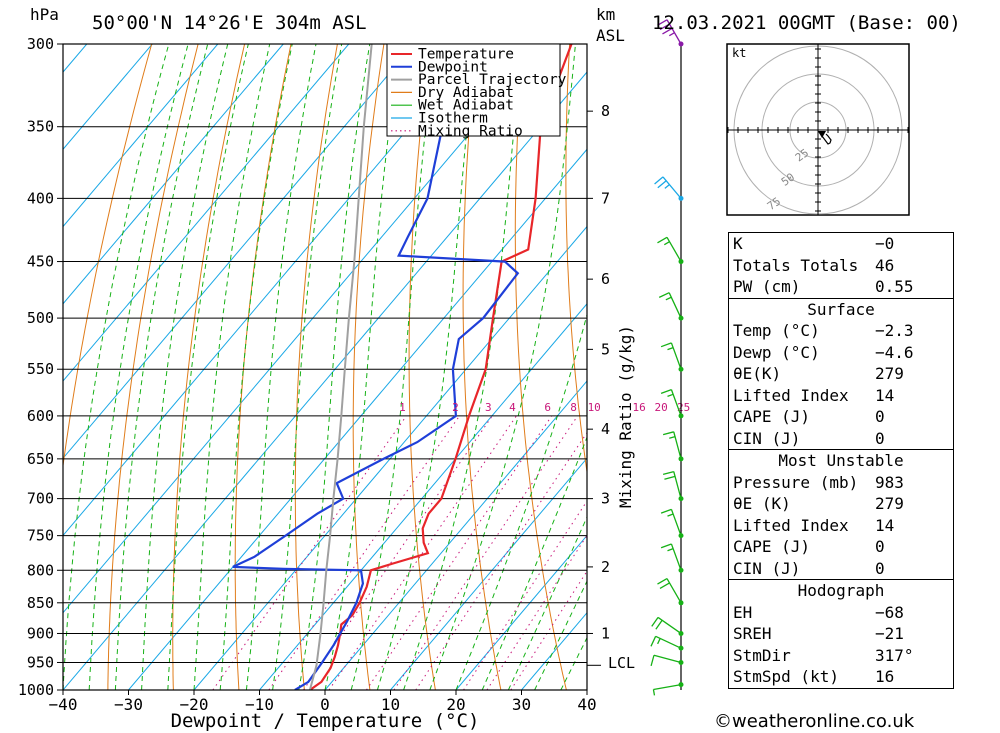  Describe the element at coordinates (40, 633) in the screenshot. I see `y-tick-label: 900` at that location.